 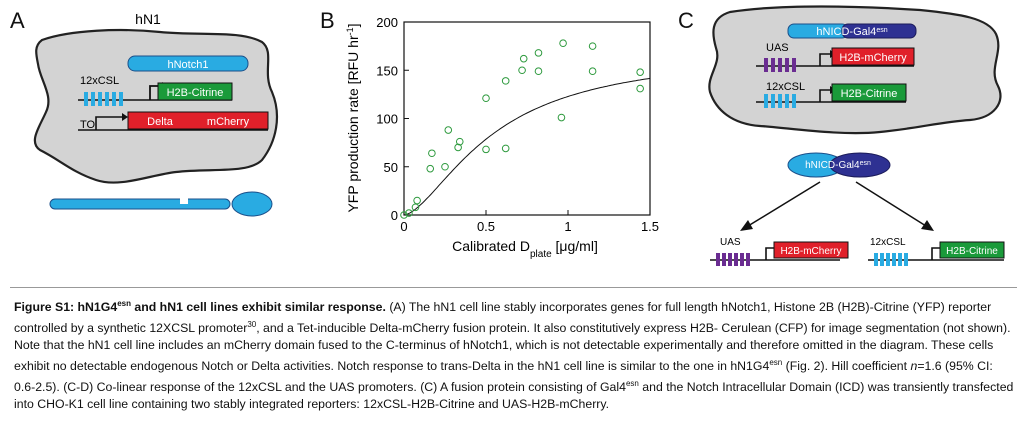 I want to click on mcherry-box, so click(x=873, y=56).